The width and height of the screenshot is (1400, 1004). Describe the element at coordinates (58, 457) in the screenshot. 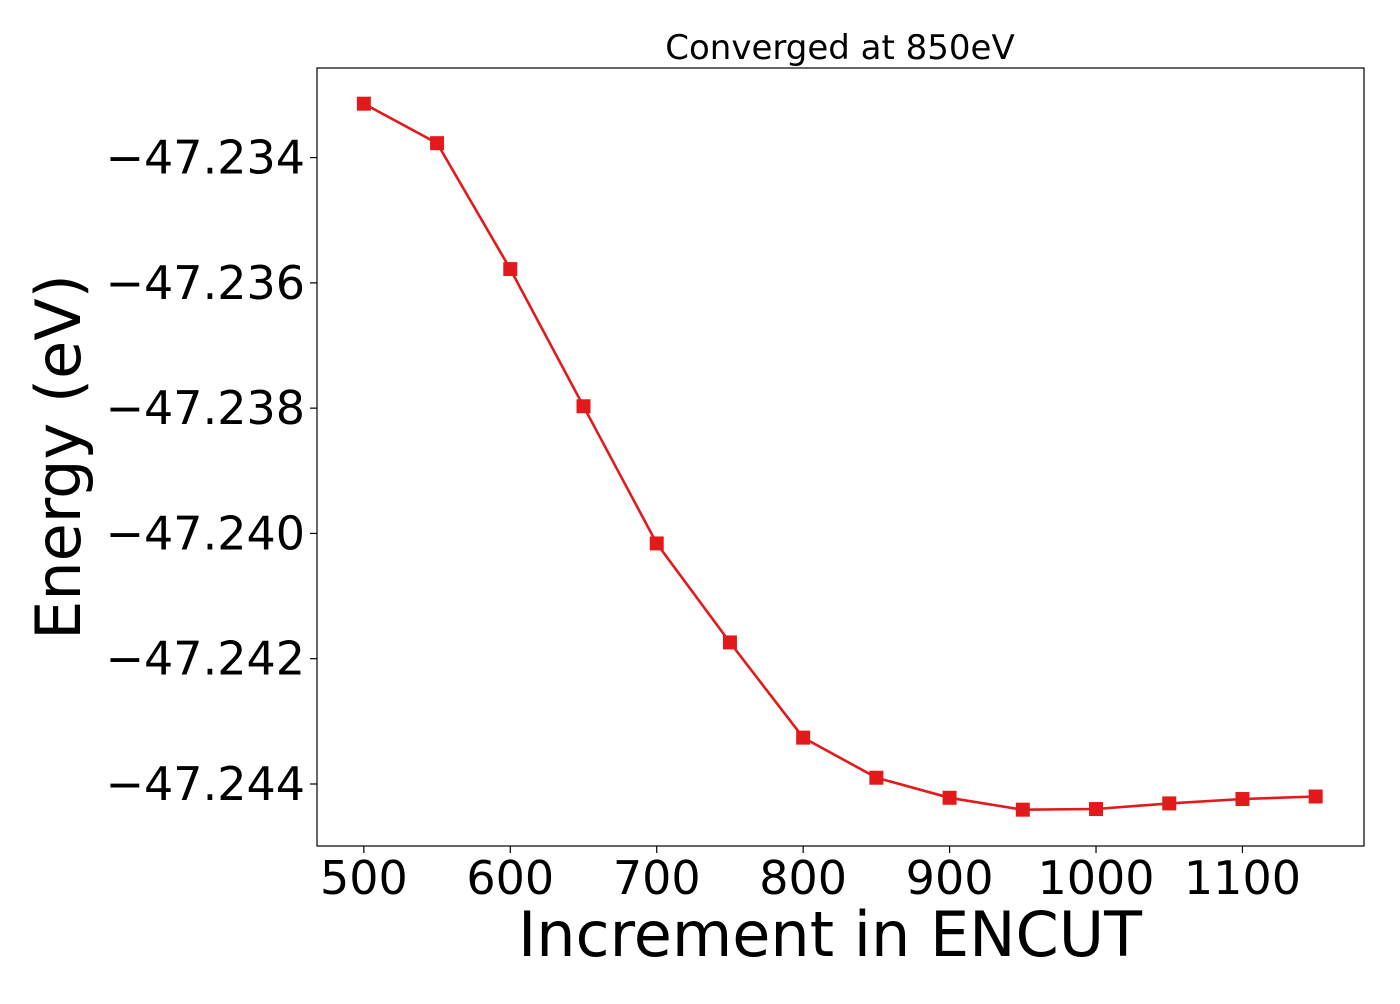

I see `y-axis-label: Energy (eV)` at that location.